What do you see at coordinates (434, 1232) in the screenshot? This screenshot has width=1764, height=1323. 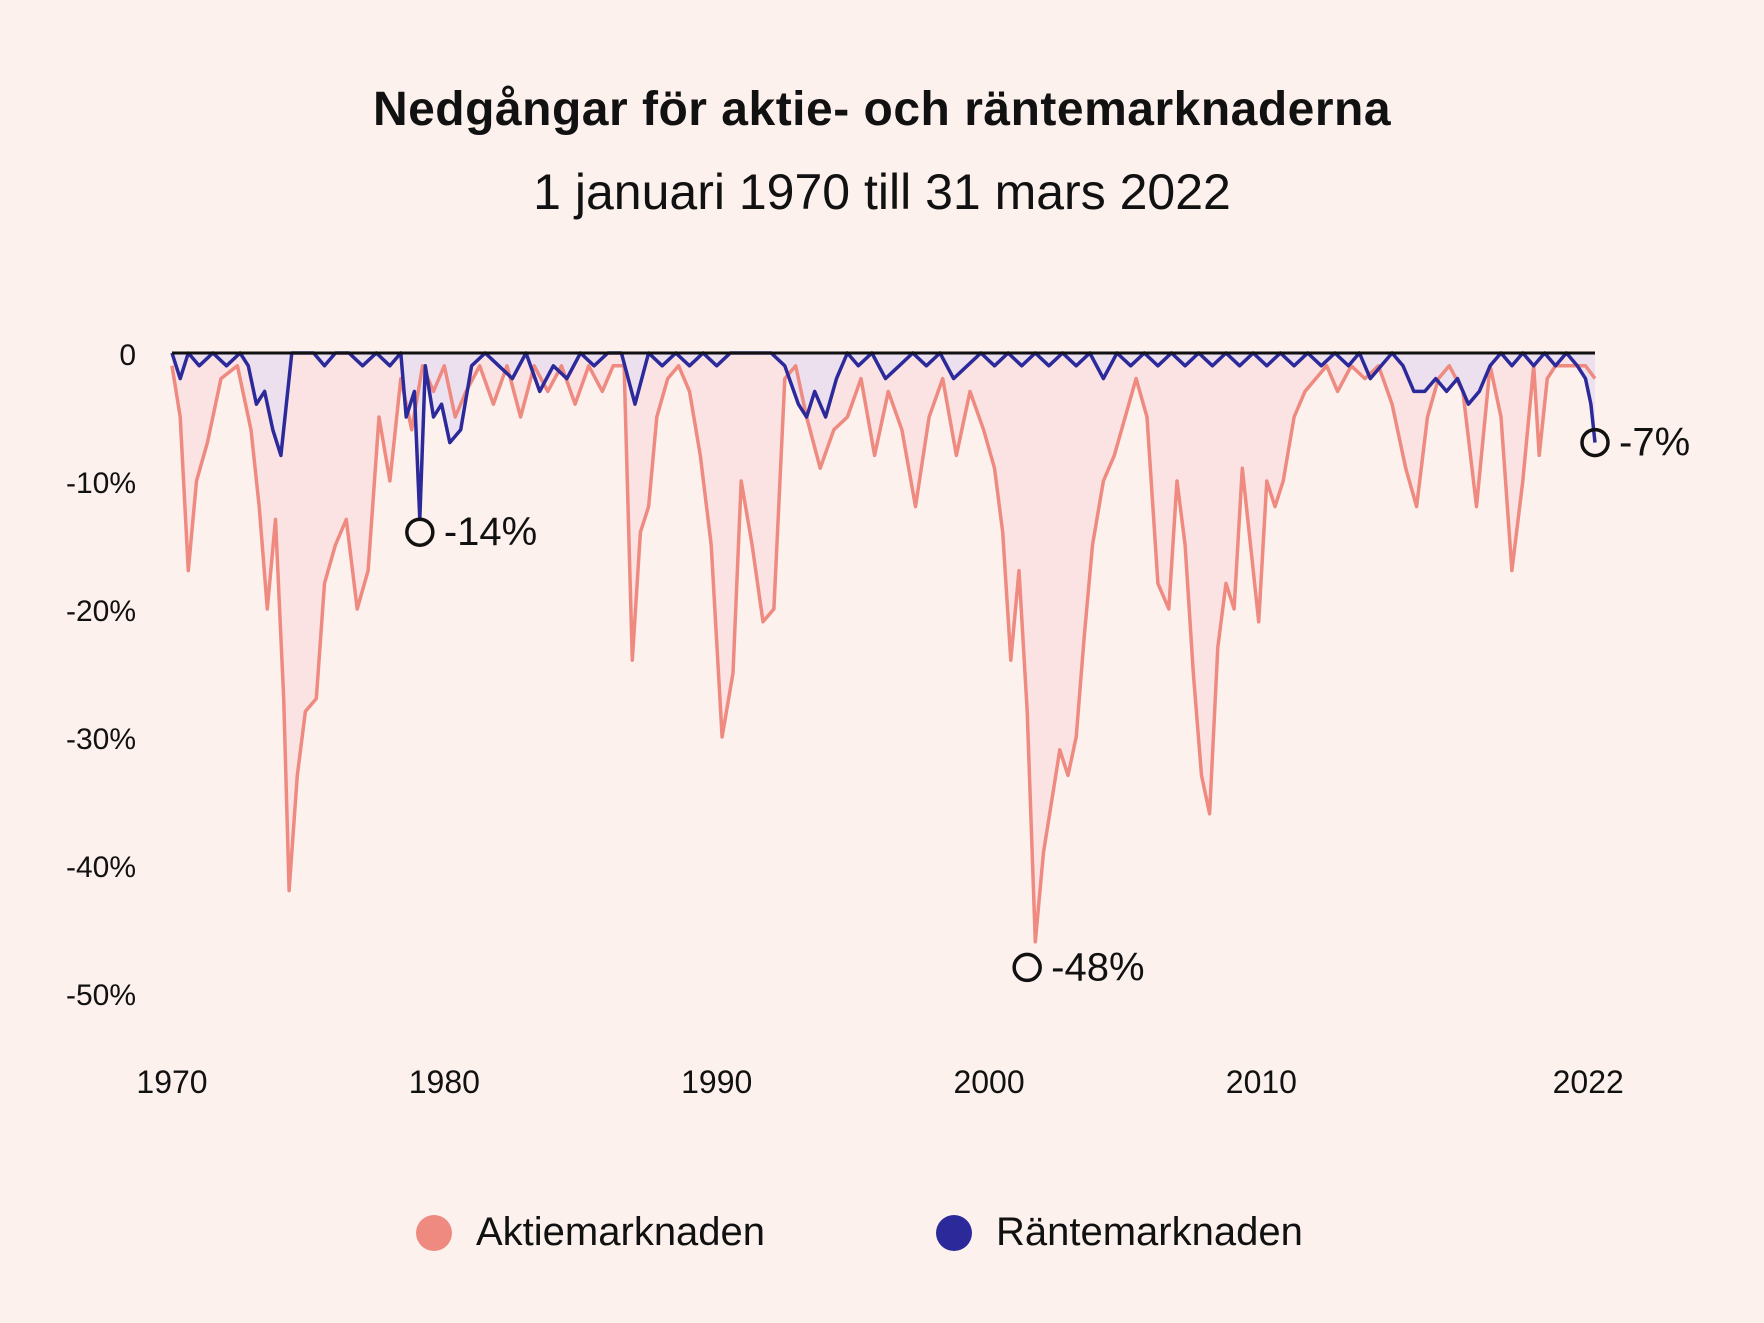 I see `legend-swatch-stocks` at bounding box center [434, 1232].